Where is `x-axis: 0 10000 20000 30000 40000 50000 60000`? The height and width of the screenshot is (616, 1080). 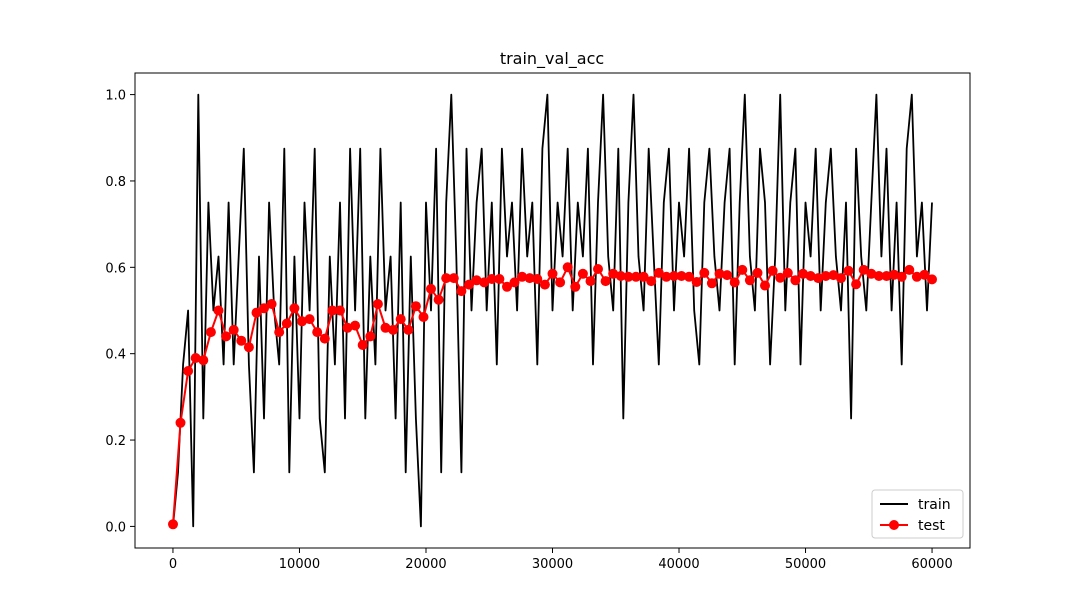
x-axis: 0 10000 20000 30000 40000 50000 60000 is located at coordinates (561, 560).